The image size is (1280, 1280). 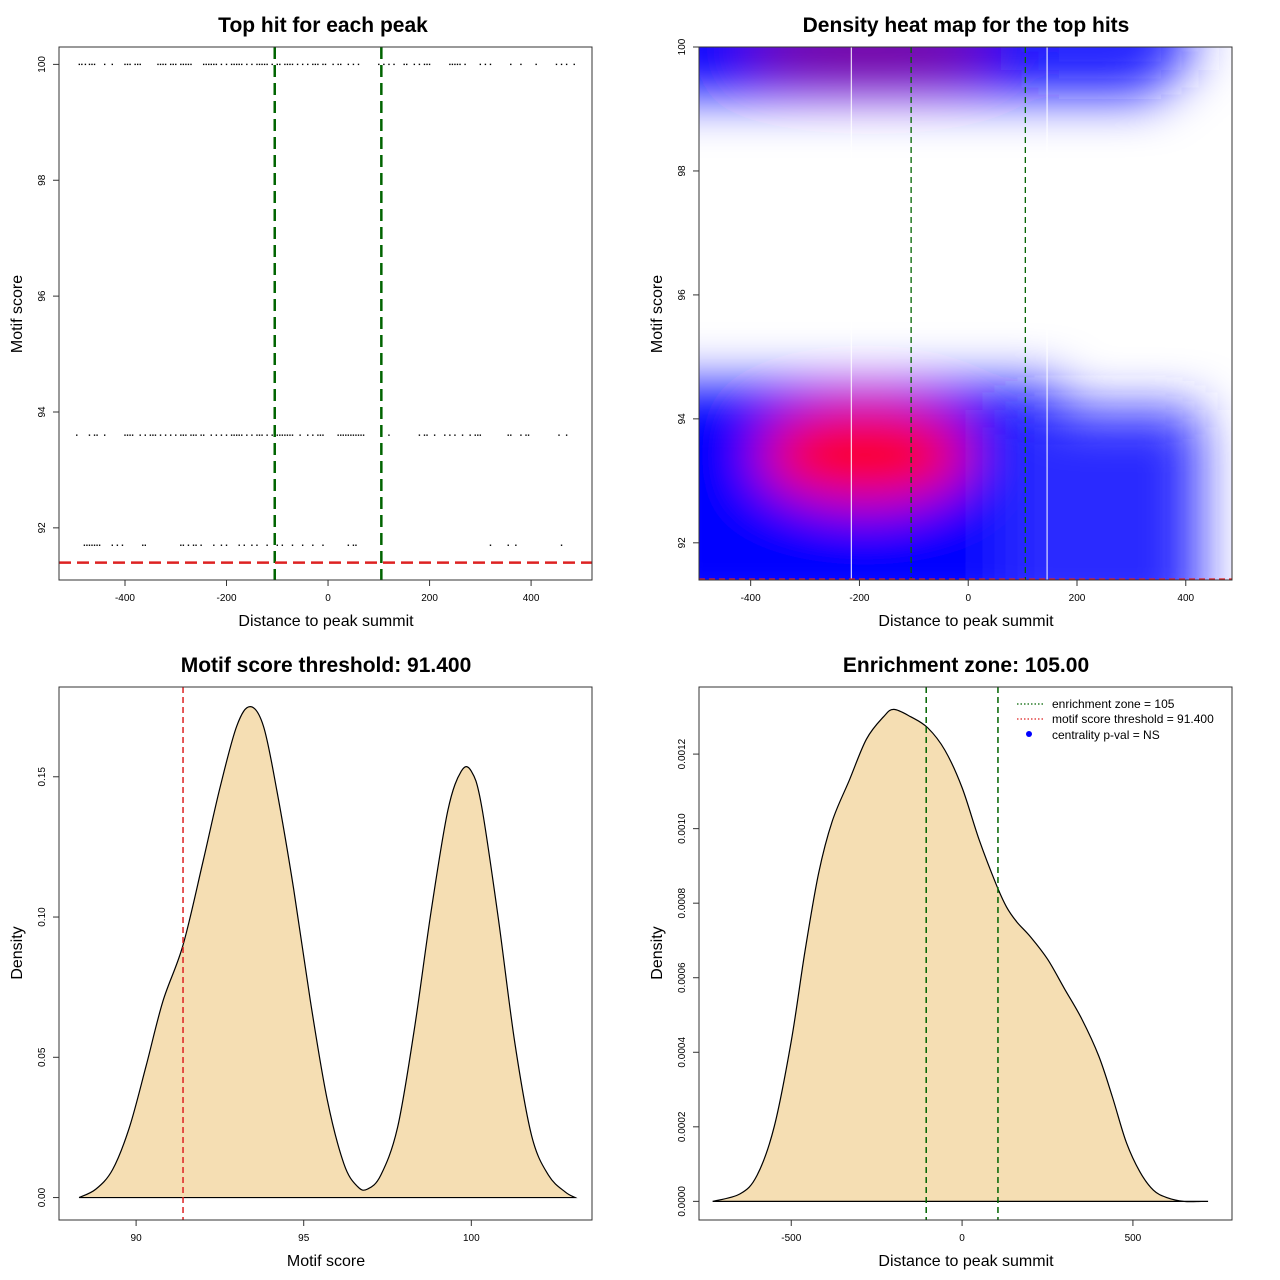 I want to click on distance-density-y-tick-label: 0.0002, so click(x=682, y=1126).